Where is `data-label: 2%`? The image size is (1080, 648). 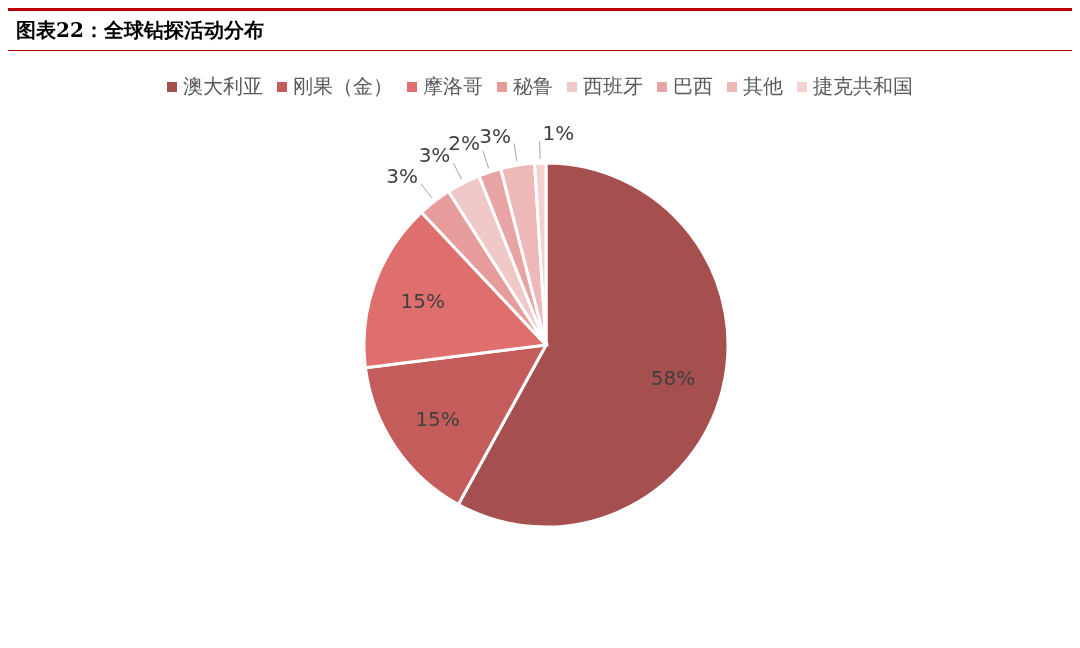
data-label: 2% is located at coordinates (464, 142).